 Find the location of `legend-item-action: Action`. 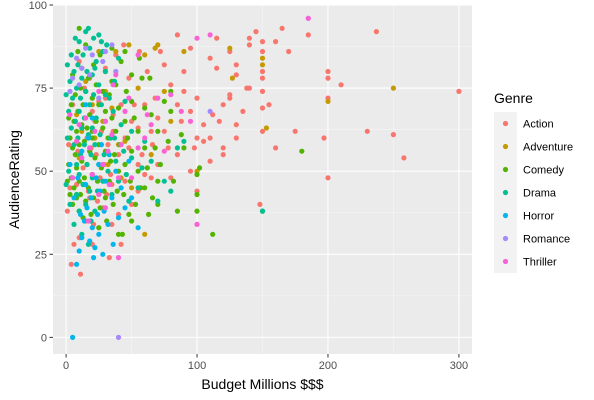

legend-item-action: Action is located at coordinates (524, 123).